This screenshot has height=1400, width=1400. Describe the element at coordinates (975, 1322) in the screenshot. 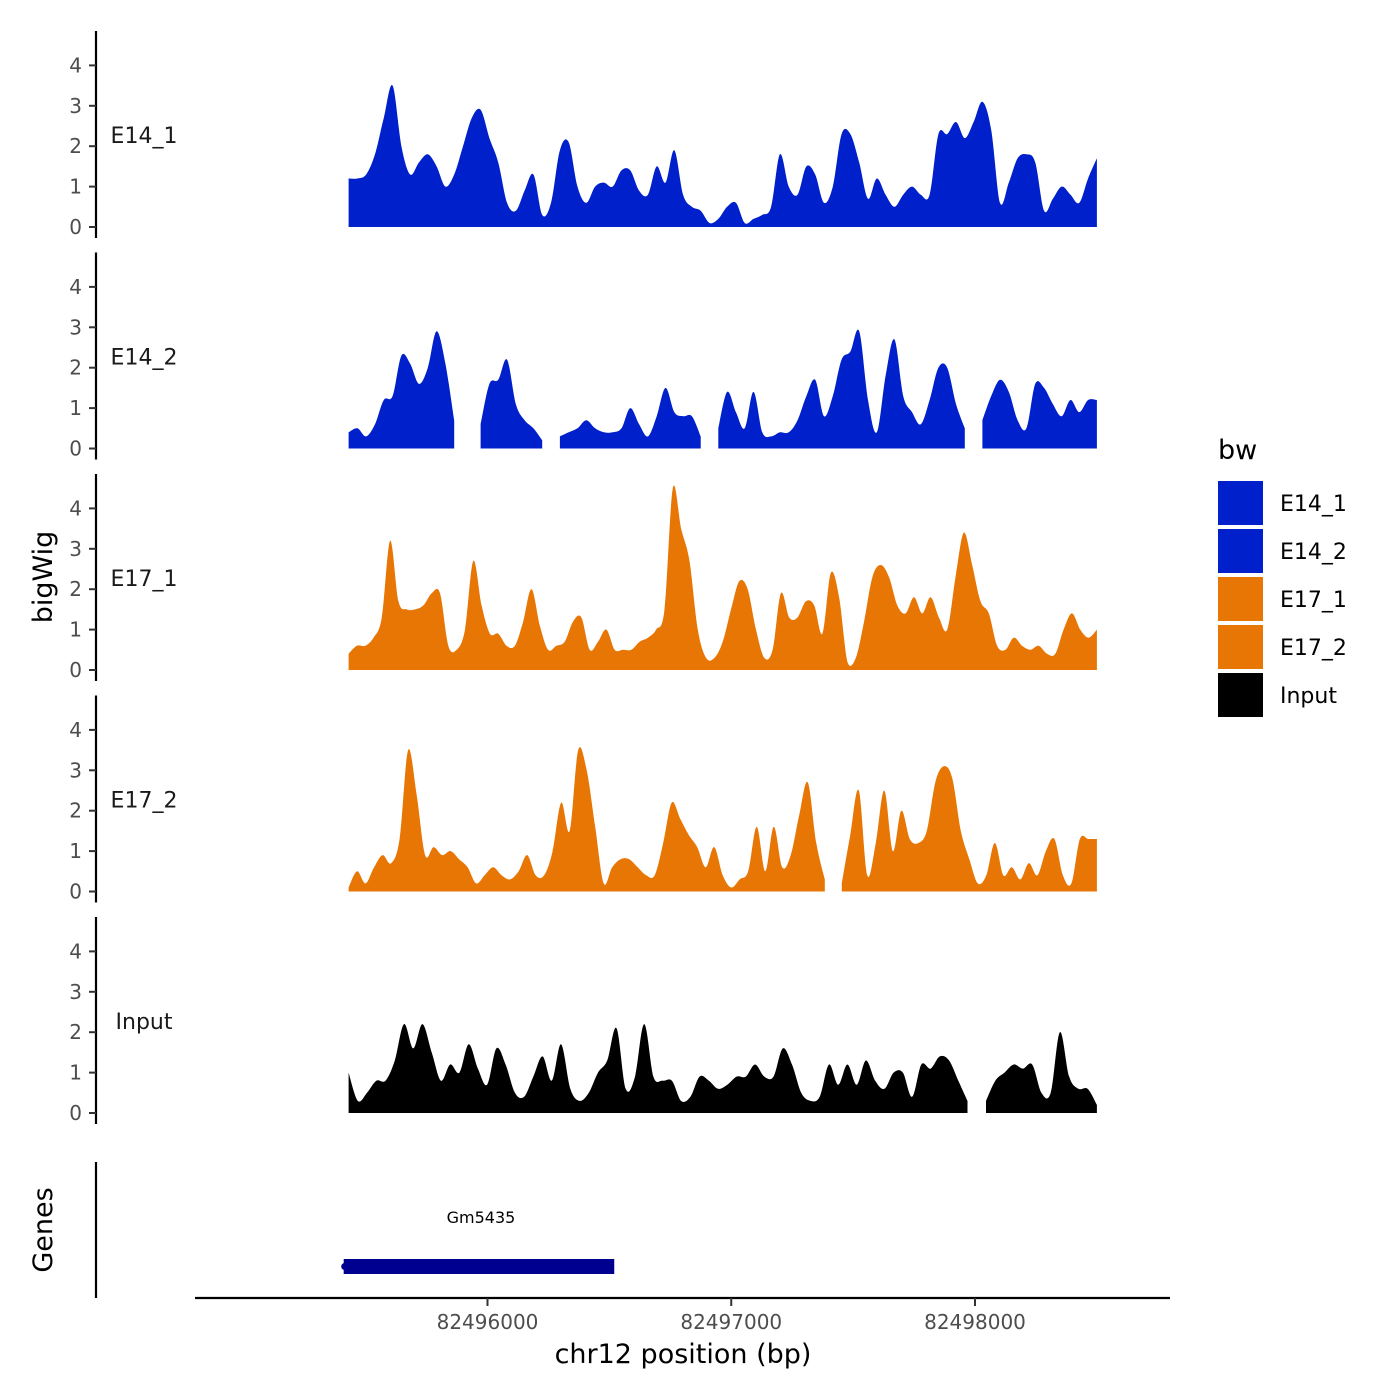

I see `x-tick-label: 82498000` at that location.